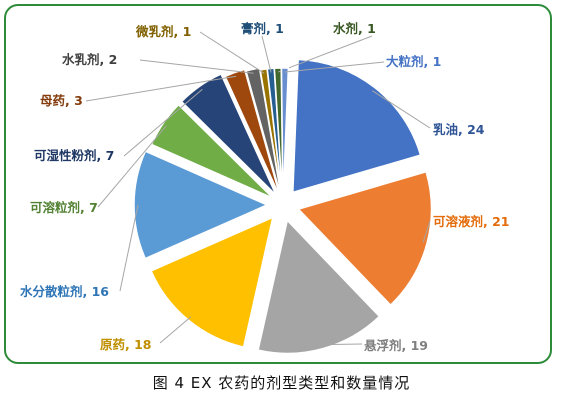 The height and width of the screenshot is (401, 563). What do you see at coordinates (281, 383) in the screenshot?
I see `figure-caption: 图 4 EX 农药的剂型类型和数量情况` at bounding box center [281, 383].